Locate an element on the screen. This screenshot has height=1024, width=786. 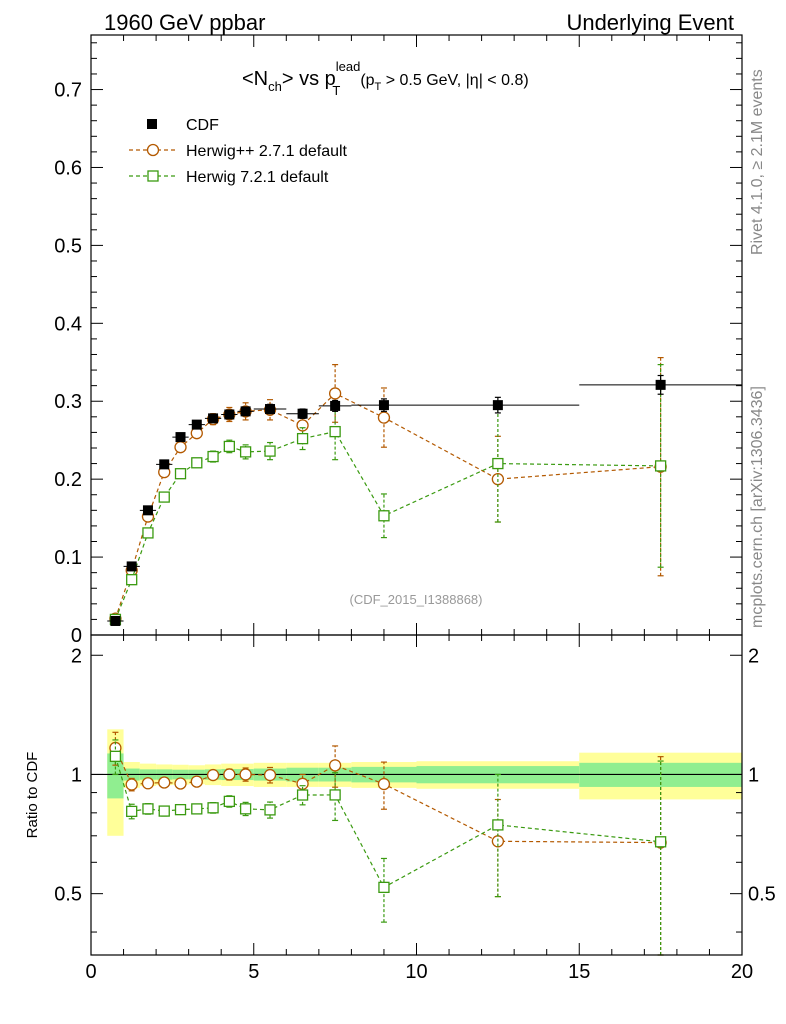
ratio-y-tick-label-right: 2 is located at coordinates (753, 656).